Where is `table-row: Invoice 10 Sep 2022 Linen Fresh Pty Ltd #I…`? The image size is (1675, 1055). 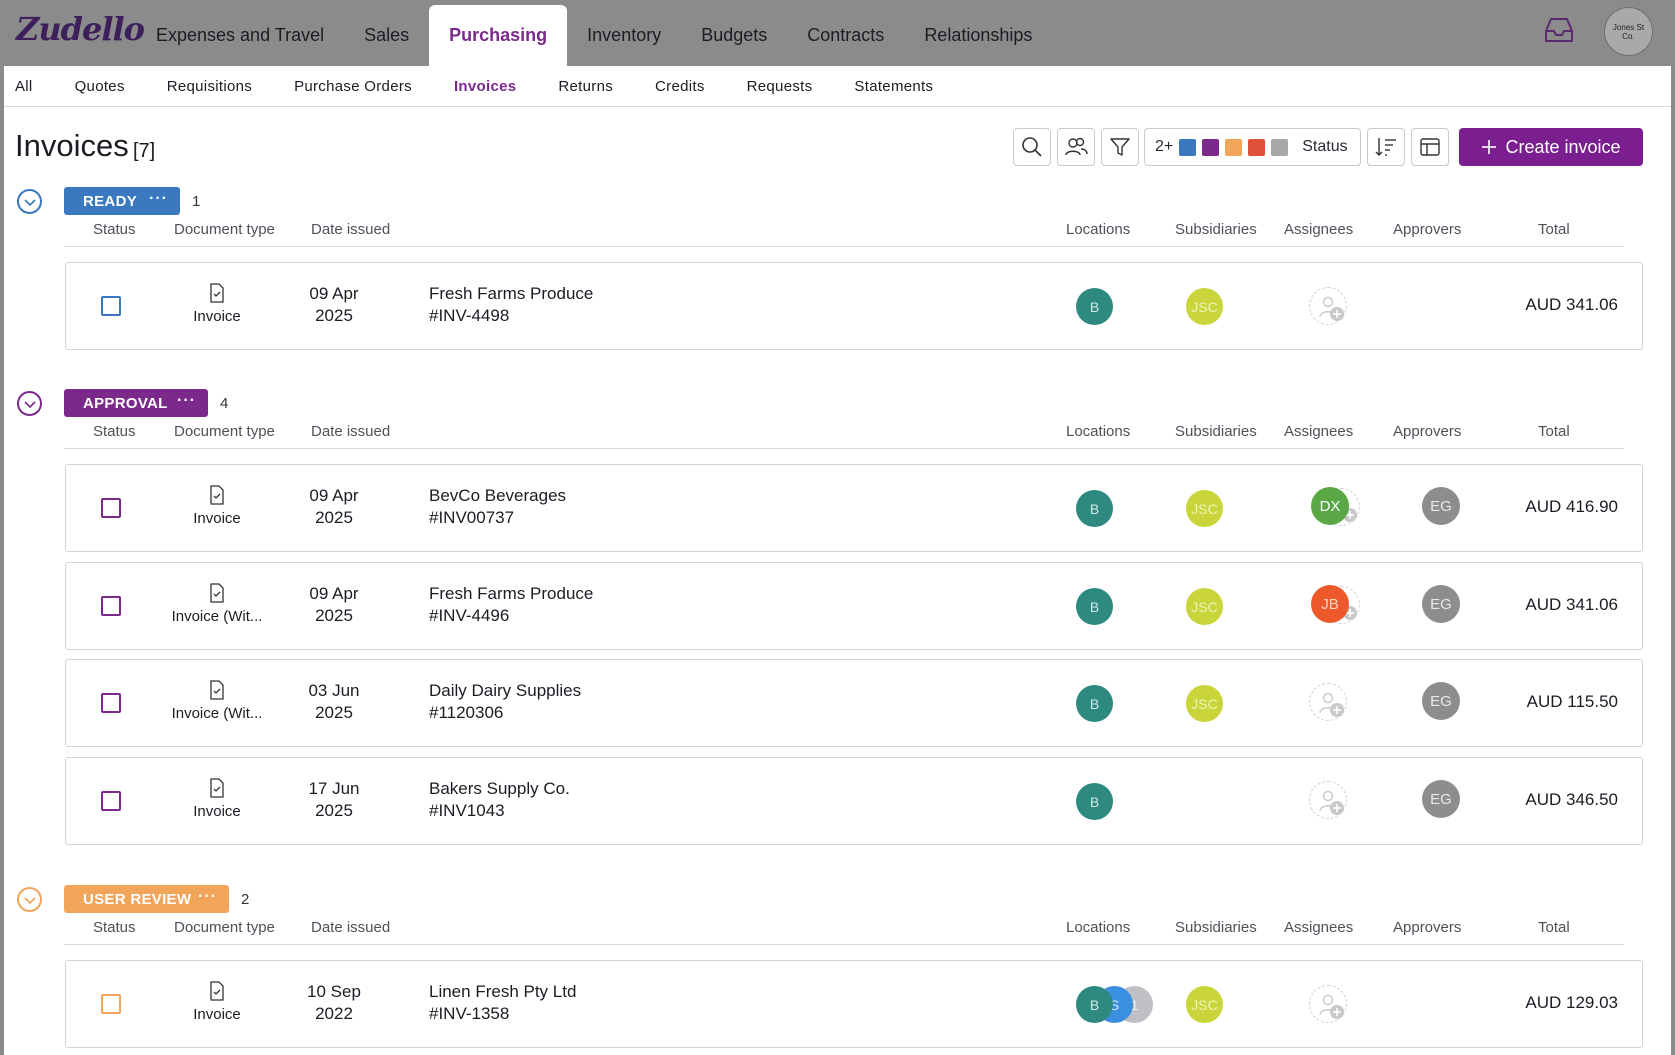 table-row: Invoice 10 Sep 2022 Linen Fresh Pty Ltd #I… is located at coordinates (854, 1004).